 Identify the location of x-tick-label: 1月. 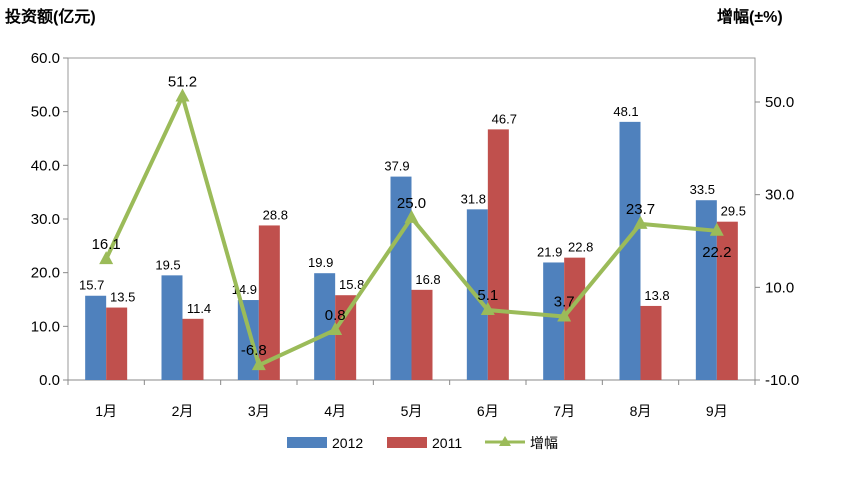
(106, 411).